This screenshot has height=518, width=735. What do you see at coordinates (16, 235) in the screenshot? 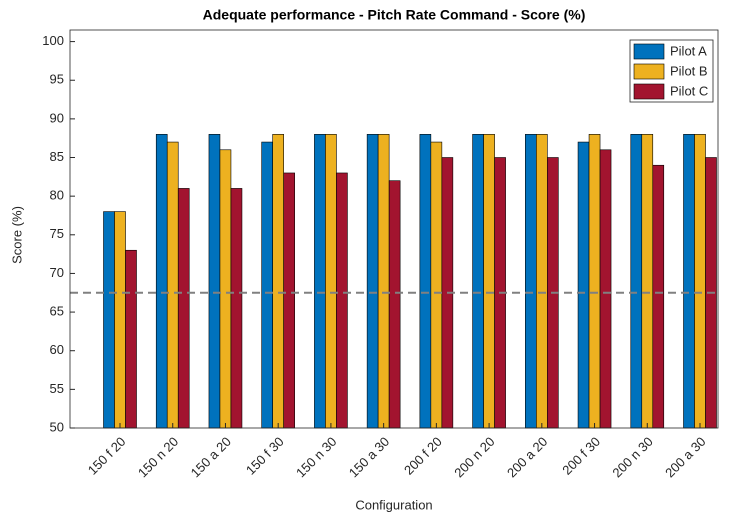
I see `y-axis-label: Score (%)` at bounding box center [16, 235].